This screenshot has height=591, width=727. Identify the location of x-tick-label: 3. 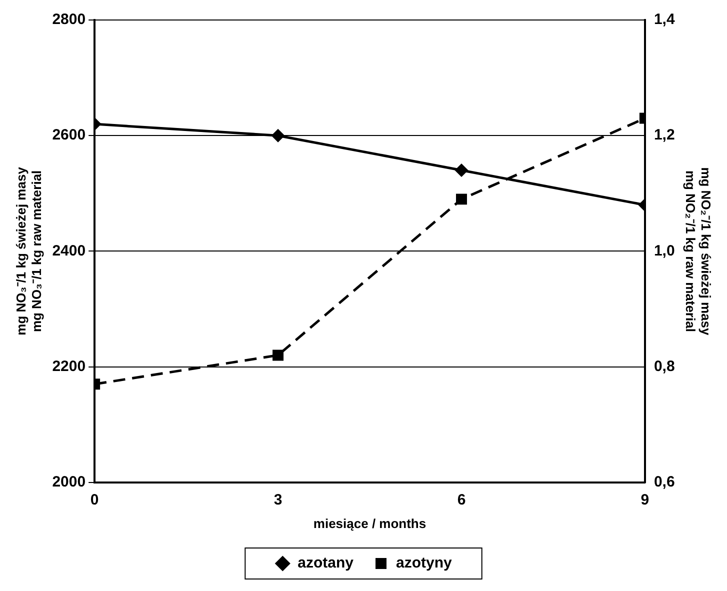
(278, 500).